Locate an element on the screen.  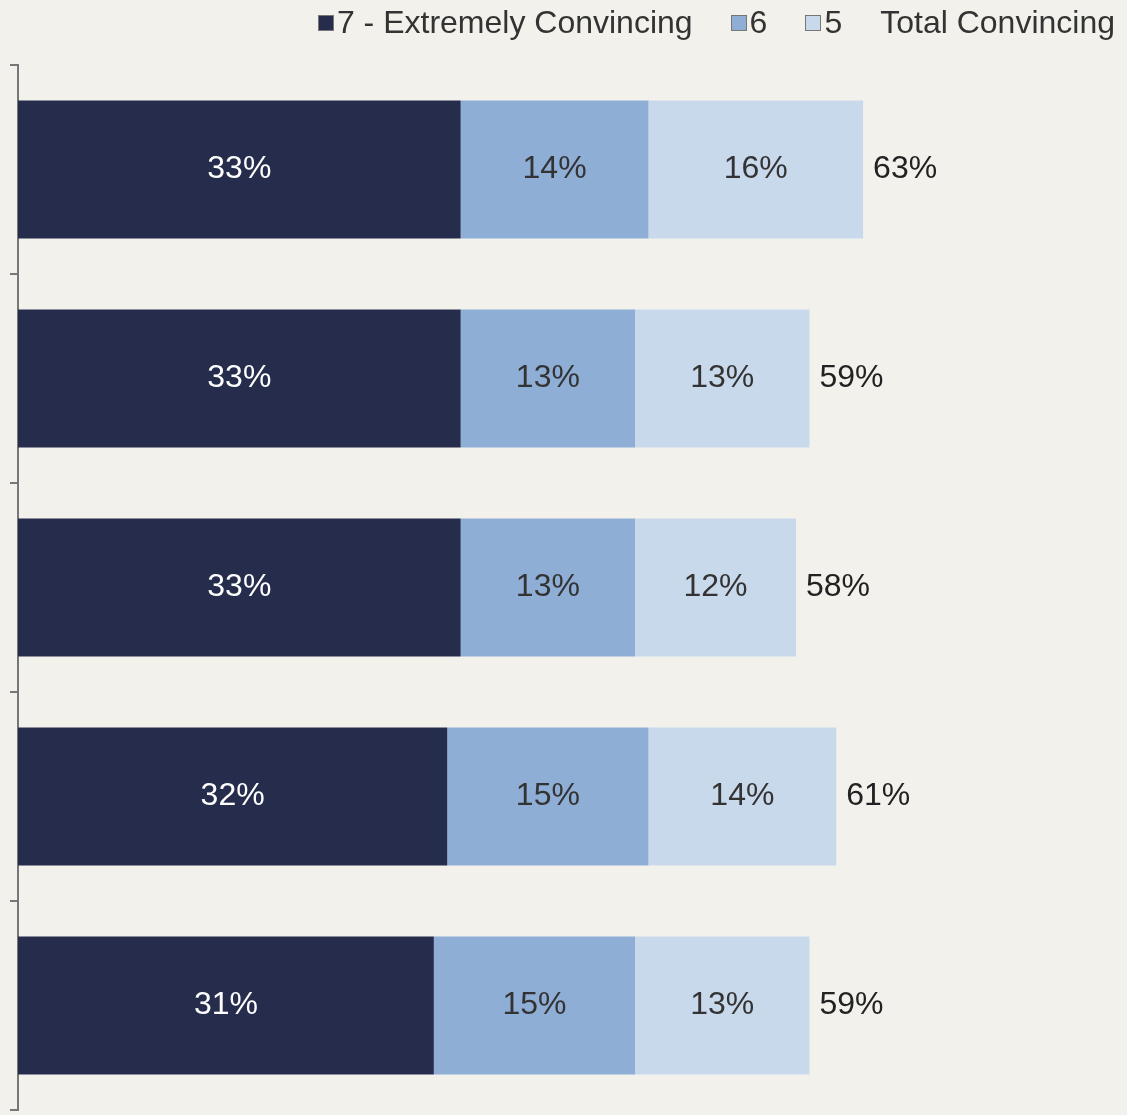
data-label: 31% is located at coordinates (225, 1003).